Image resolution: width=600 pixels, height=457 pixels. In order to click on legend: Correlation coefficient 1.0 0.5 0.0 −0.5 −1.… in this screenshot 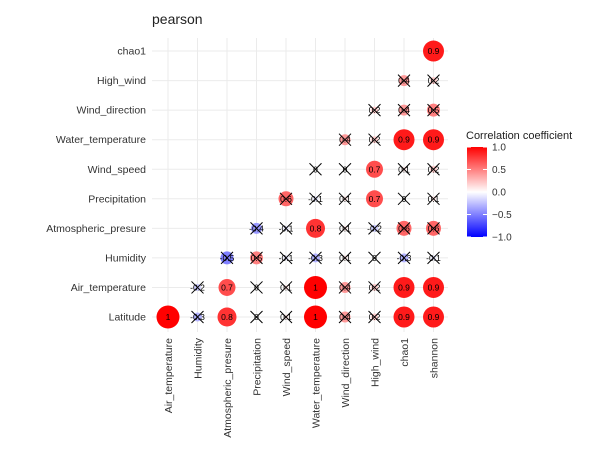, I will do `click(519, 187)`.